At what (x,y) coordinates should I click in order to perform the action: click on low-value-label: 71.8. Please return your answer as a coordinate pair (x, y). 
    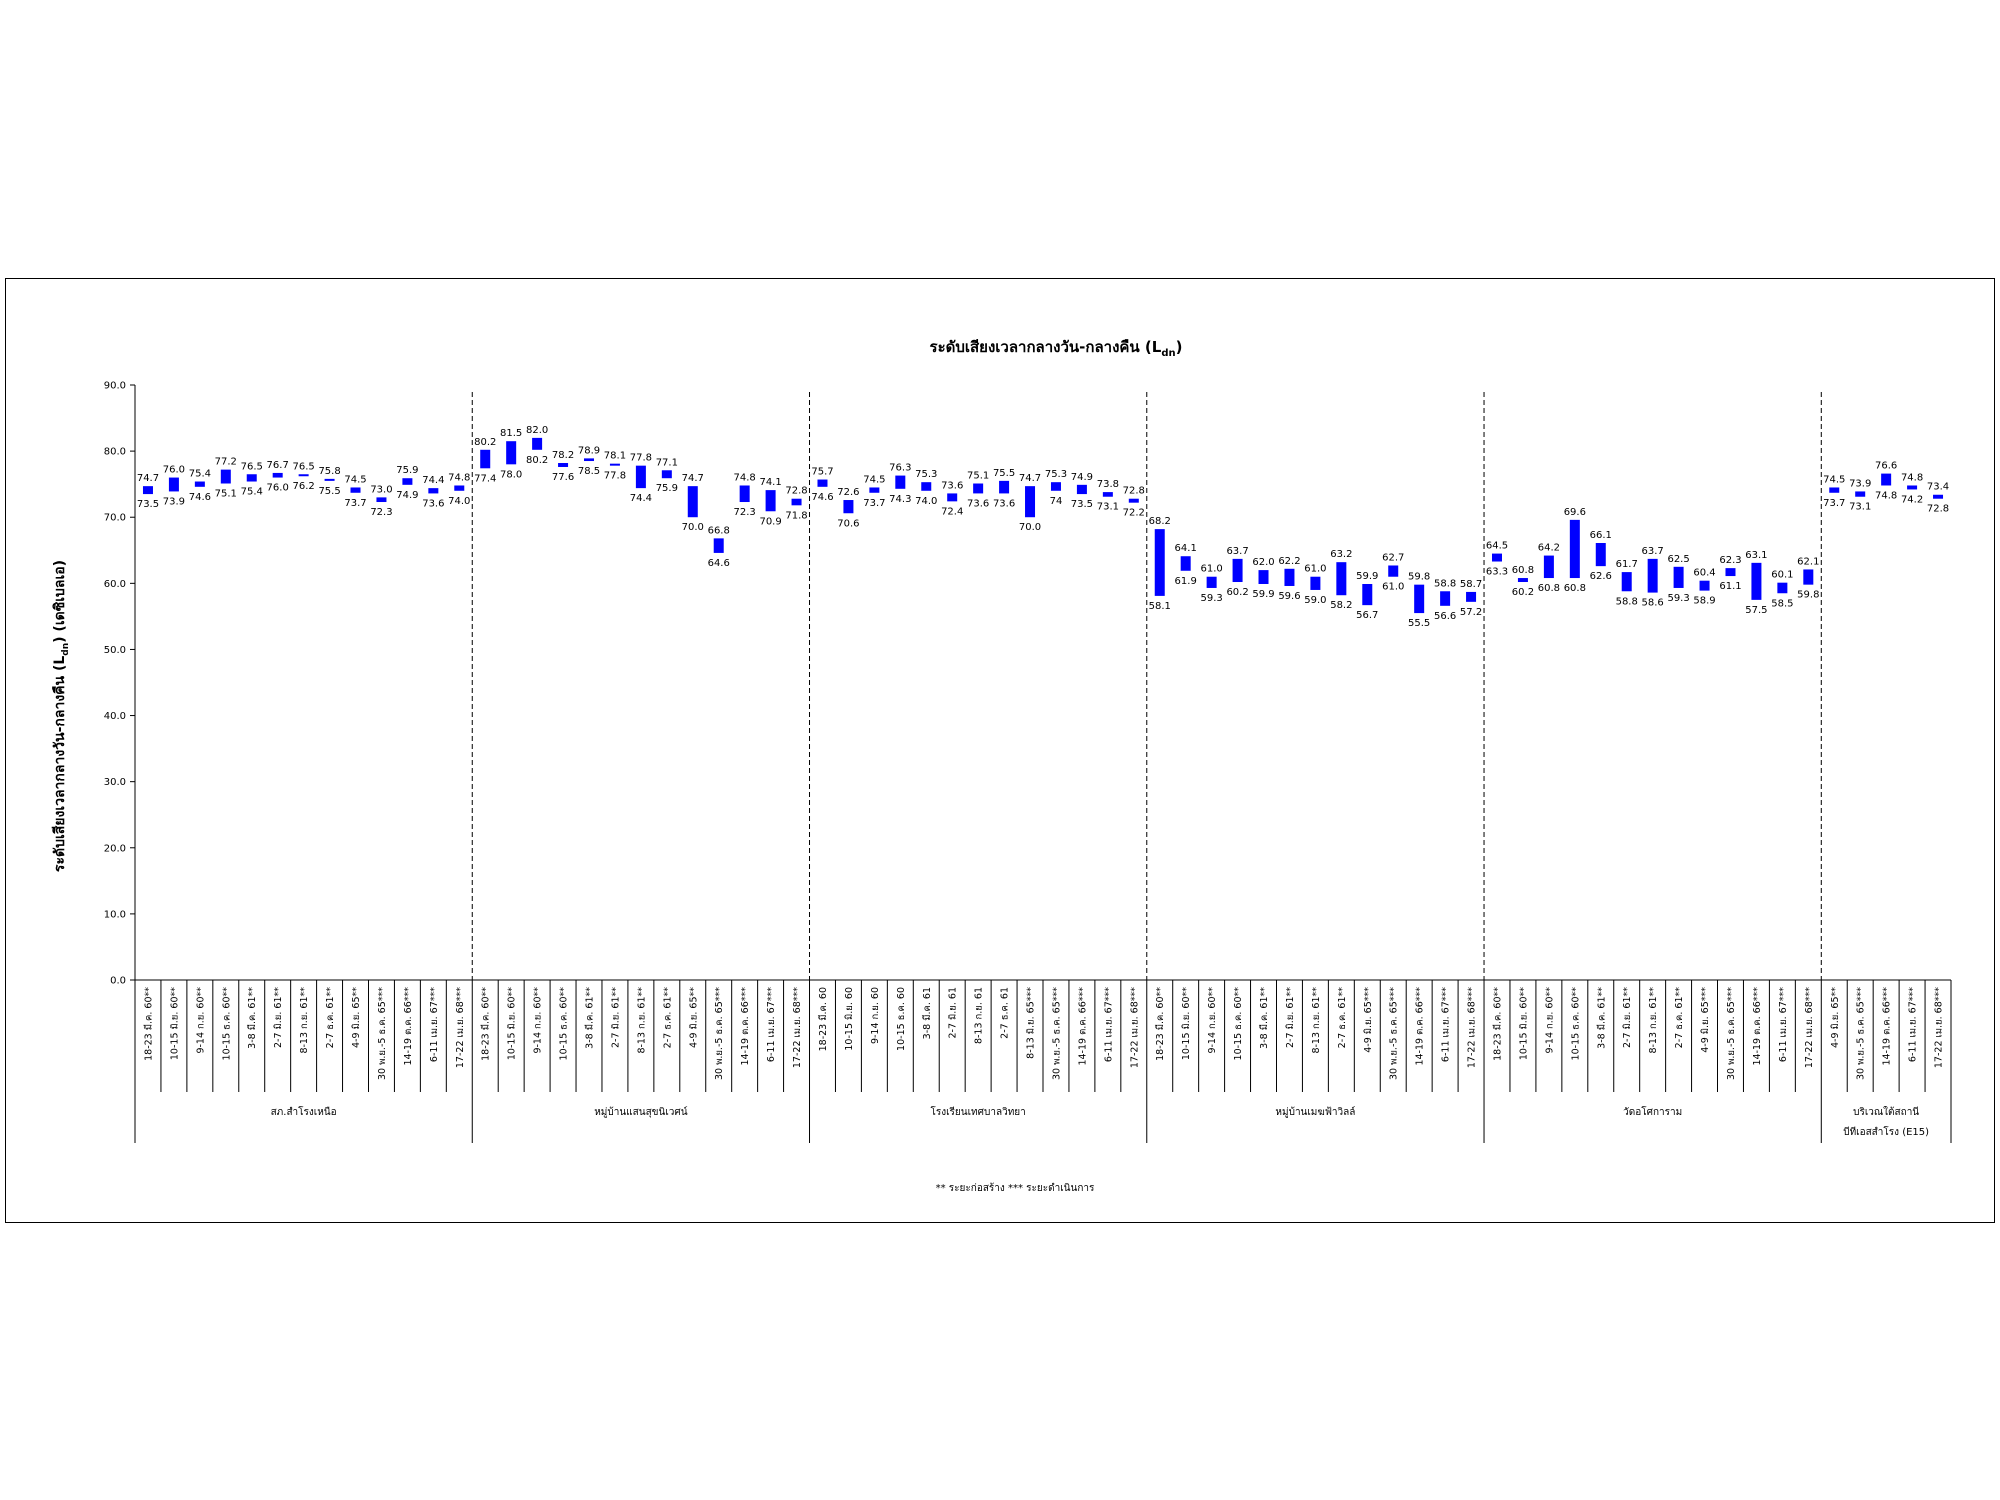
    Looking at the image, I should click on (796, 515).